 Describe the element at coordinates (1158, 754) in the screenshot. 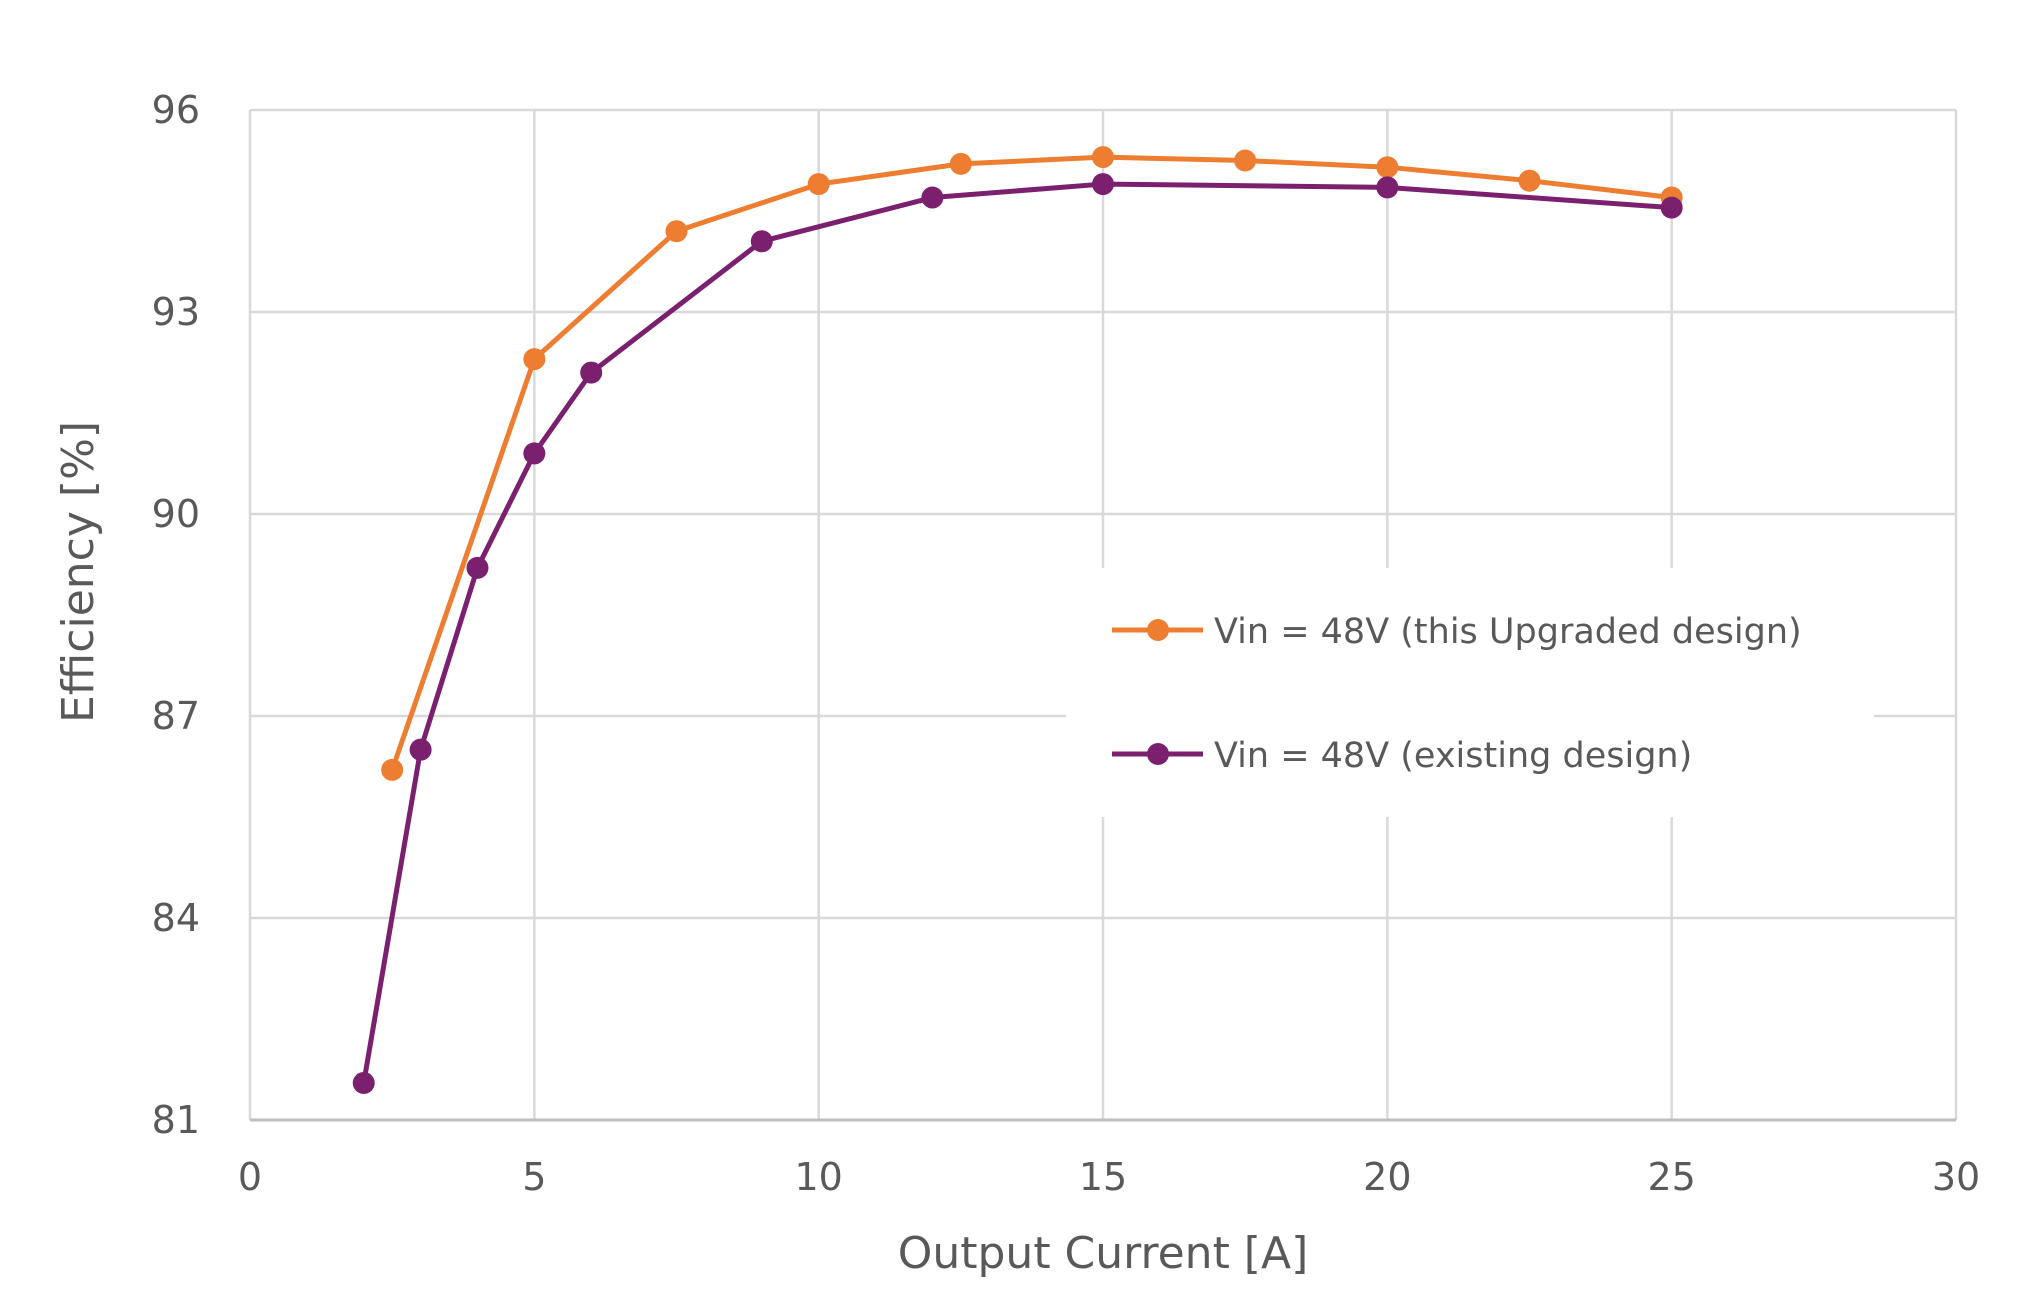

I see `legend-marker-existing` at that location.